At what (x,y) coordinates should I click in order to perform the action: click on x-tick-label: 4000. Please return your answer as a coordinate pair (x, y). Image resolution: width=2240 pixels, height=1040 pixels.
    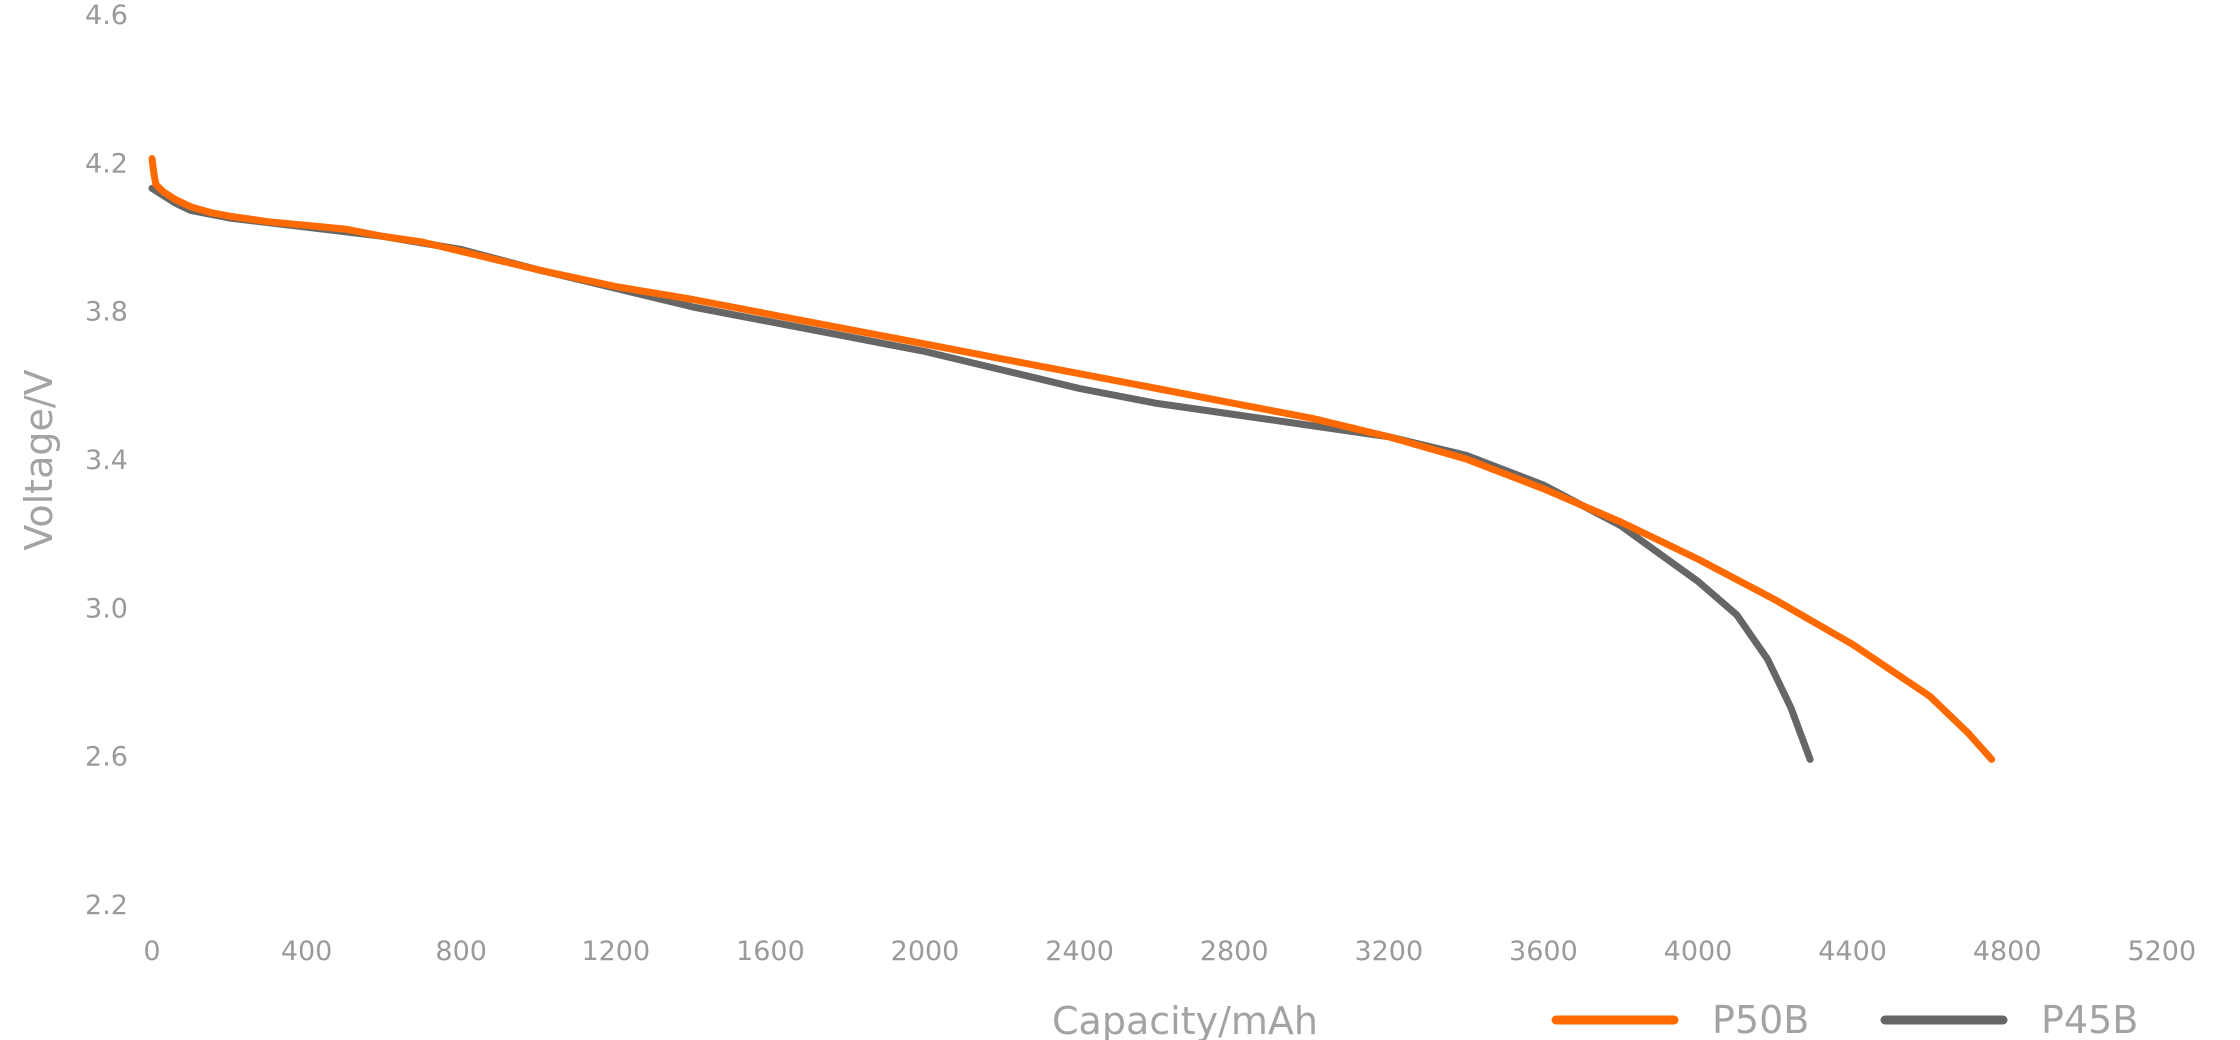
    Looking at the image, I should click on (1698, 951).